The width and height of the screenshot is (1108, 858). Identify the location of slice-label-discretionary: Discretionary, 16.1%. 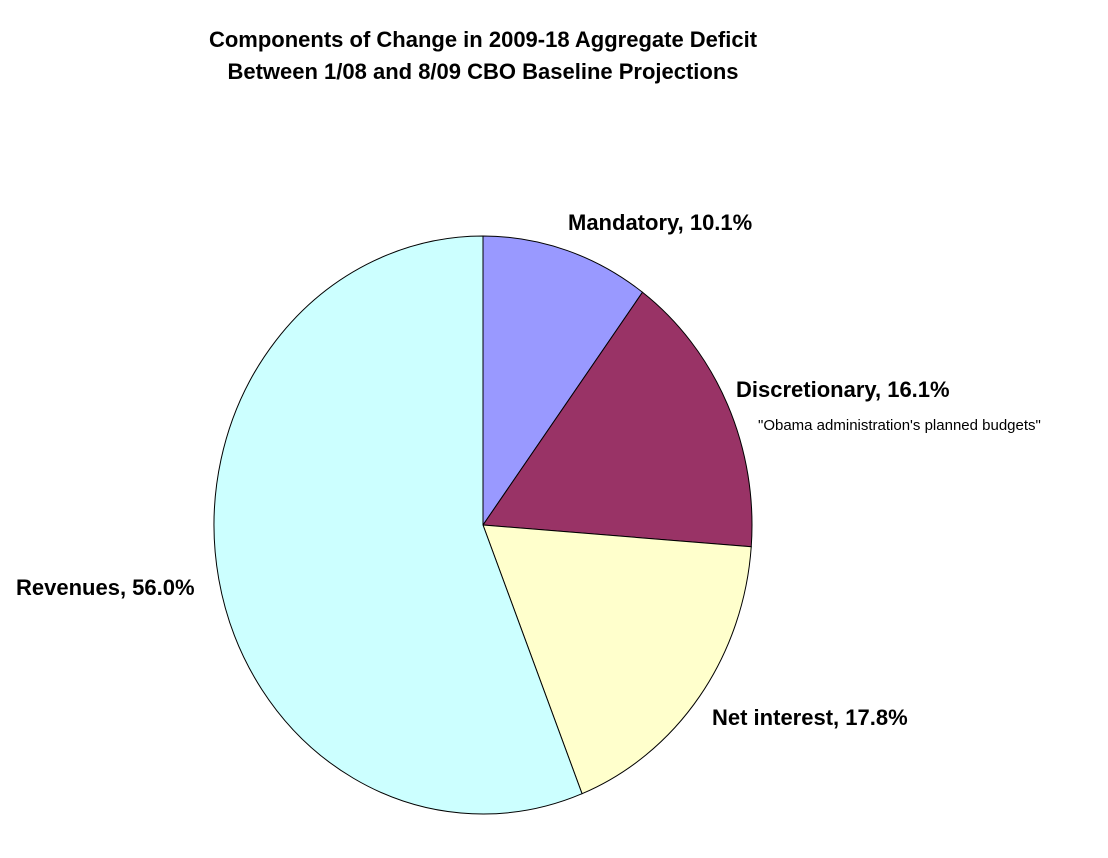
(843, 389).